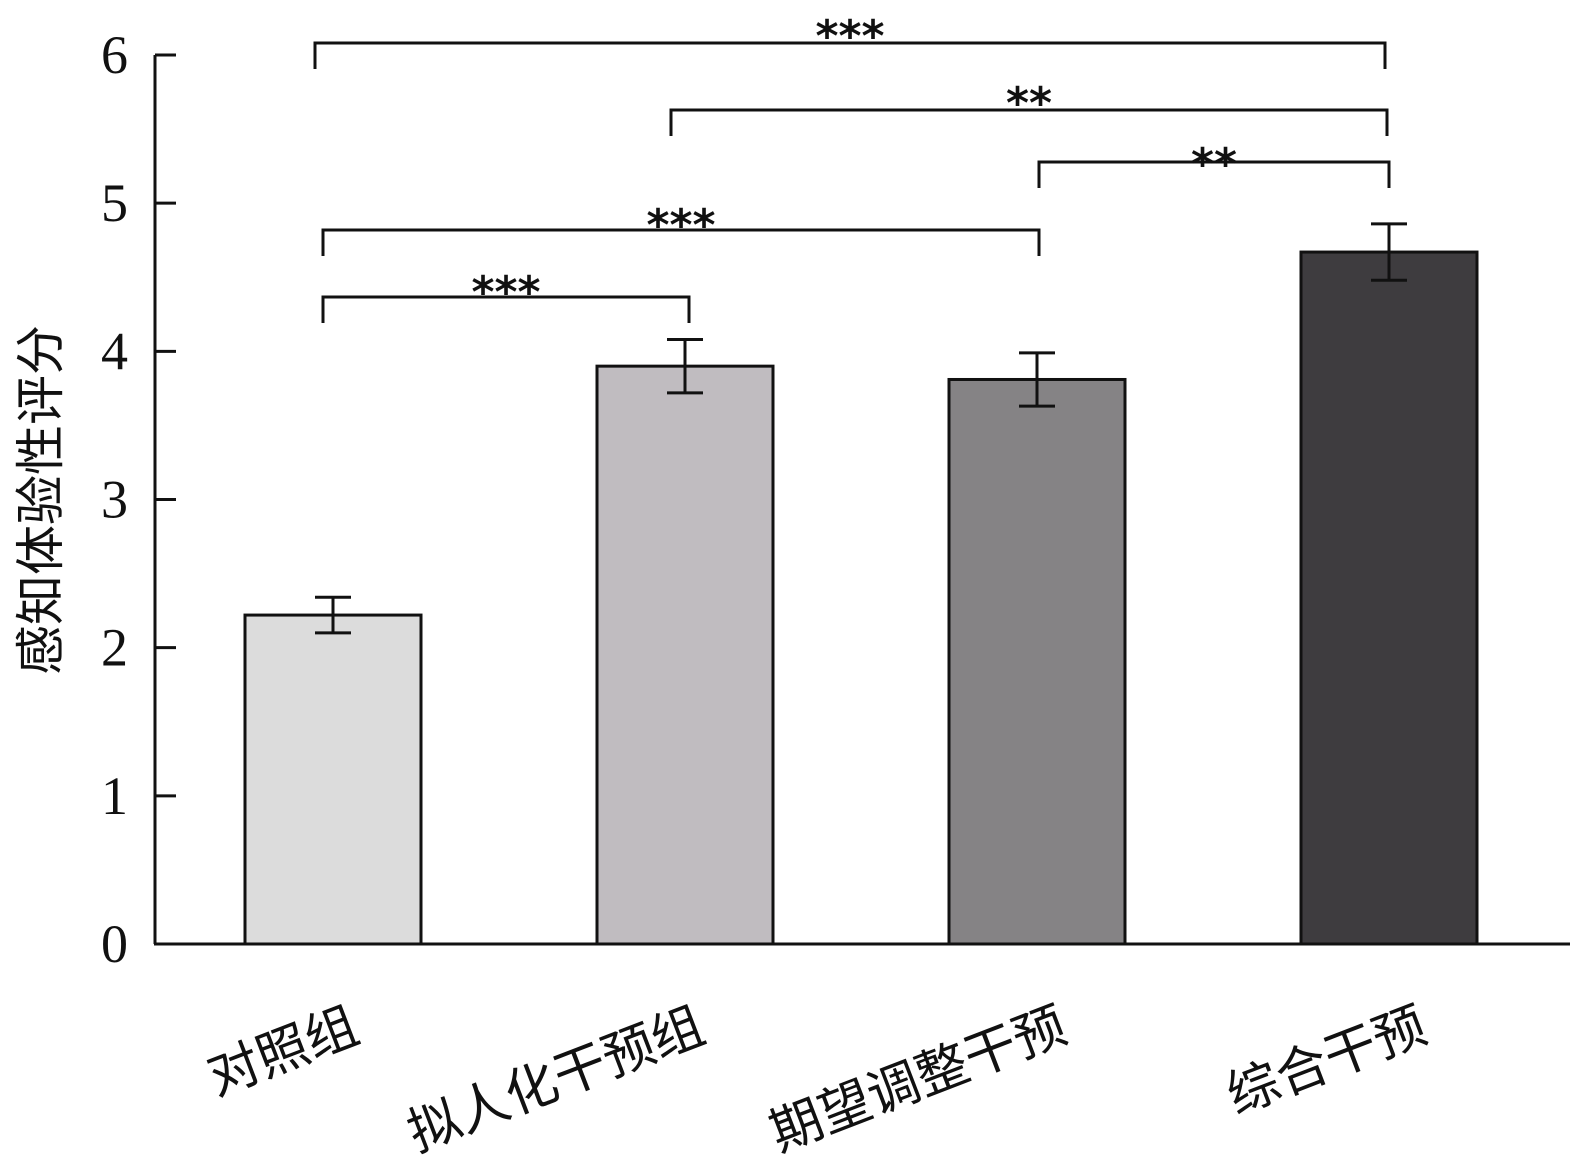 This screenshot has width=1576, height=1165. I want to click on x-category-label: 综合干预, so click(1327, 1061).